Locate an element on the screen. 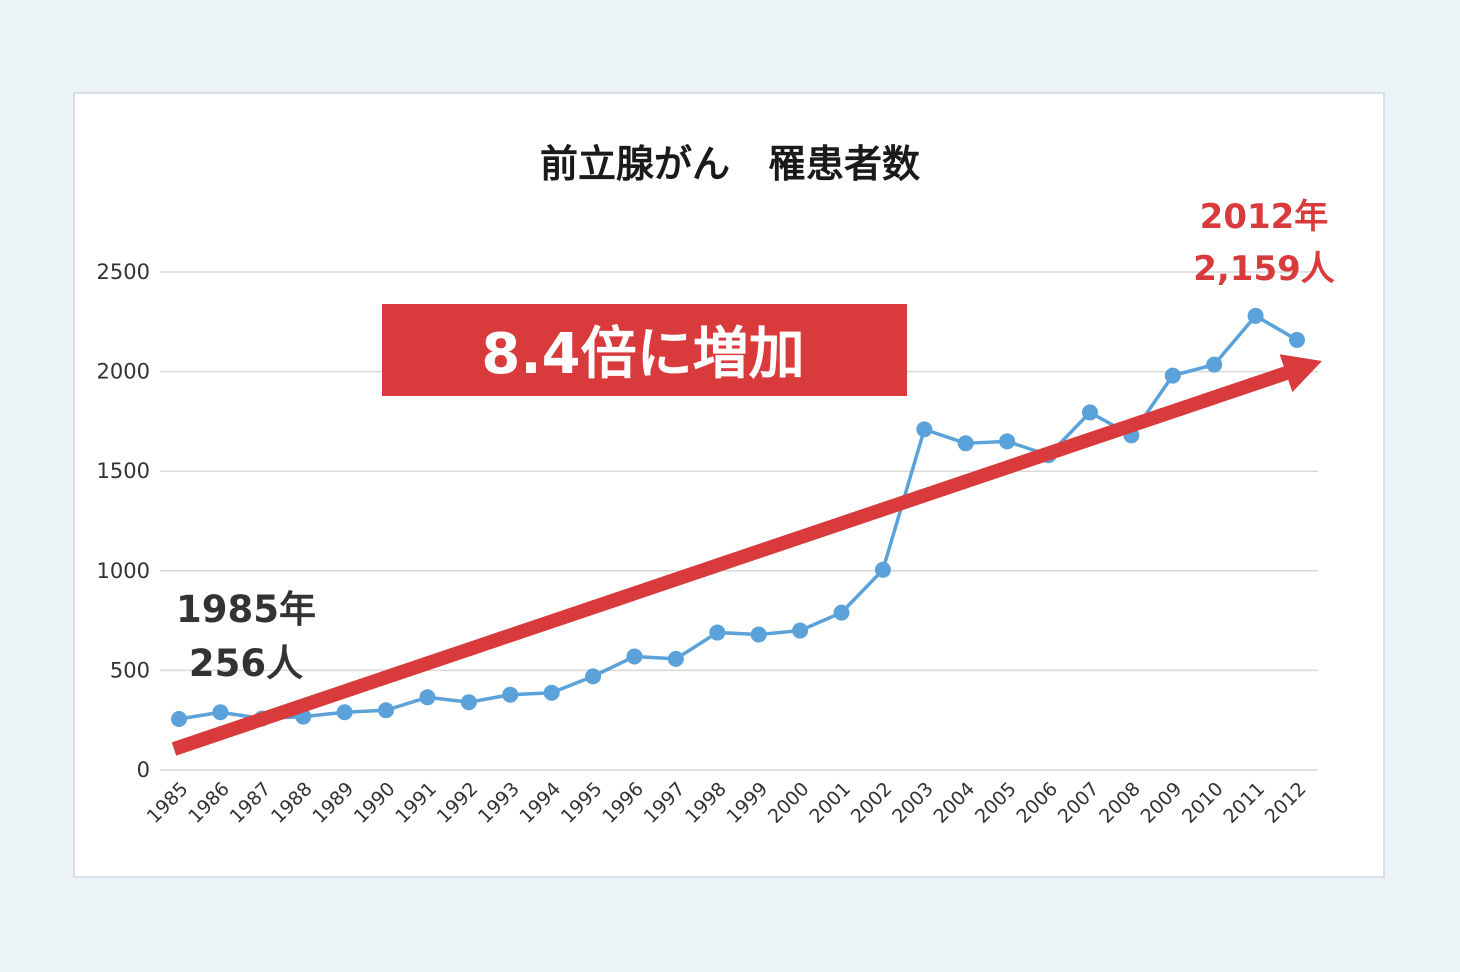  x-tick-label: 2012 is located at coordinates (1286, 803).